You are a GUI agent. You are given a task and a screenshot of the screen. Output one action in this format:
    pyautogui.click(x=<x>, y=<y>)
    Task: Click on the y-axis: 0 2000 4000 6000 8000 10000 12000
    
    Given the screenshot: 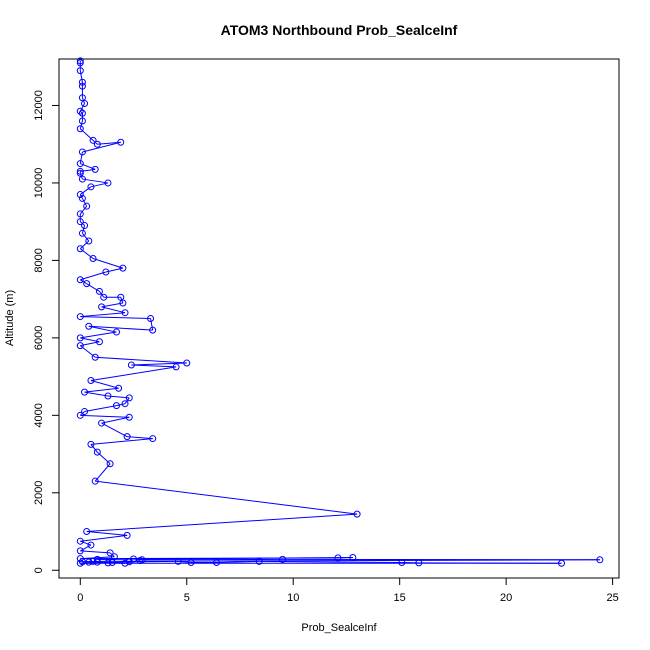 What is the action you would take?
    pyautogui.click(x=46, y=331)
    